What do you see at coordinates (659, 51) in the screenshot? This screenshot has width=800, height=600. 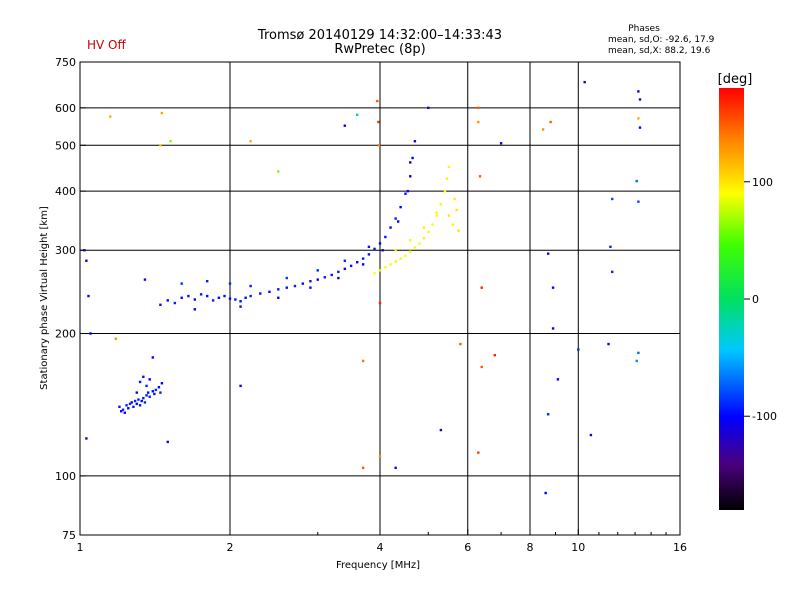 I see `phase-stats-x: mean, sd,X: 88.2, 19.6` at bounding box center [659, 51].